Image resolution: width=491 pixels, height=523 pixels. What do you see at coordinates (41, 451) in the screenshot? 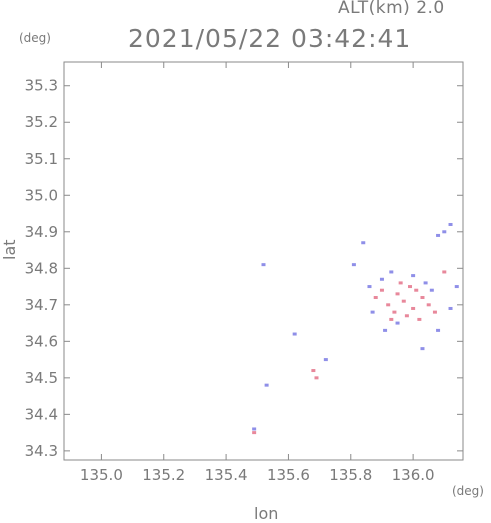
I see `y-tick-label: 34.3` at bounding box center [41, 451].